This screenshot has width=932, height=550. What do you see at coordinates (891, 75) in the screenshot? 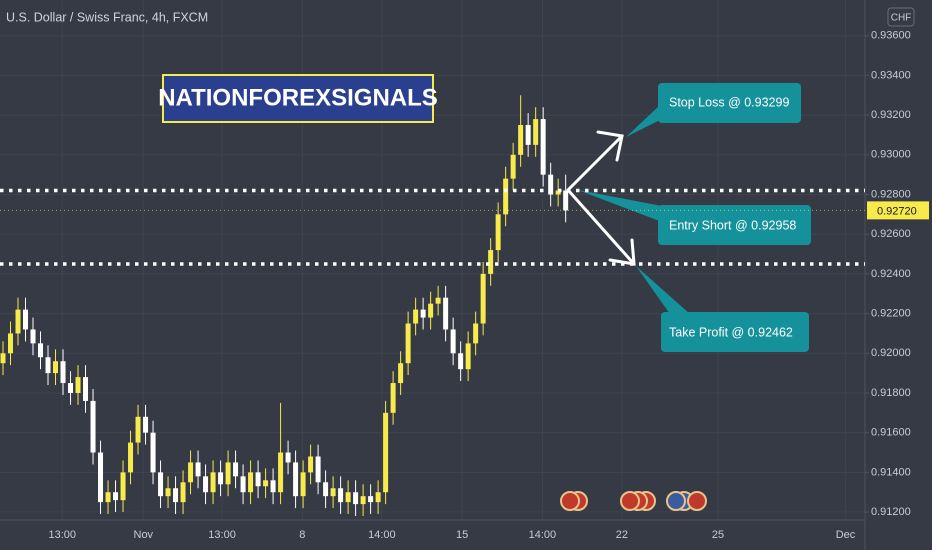
I see `y-tick-label: 0.93400` at bounding box center [891, 75].